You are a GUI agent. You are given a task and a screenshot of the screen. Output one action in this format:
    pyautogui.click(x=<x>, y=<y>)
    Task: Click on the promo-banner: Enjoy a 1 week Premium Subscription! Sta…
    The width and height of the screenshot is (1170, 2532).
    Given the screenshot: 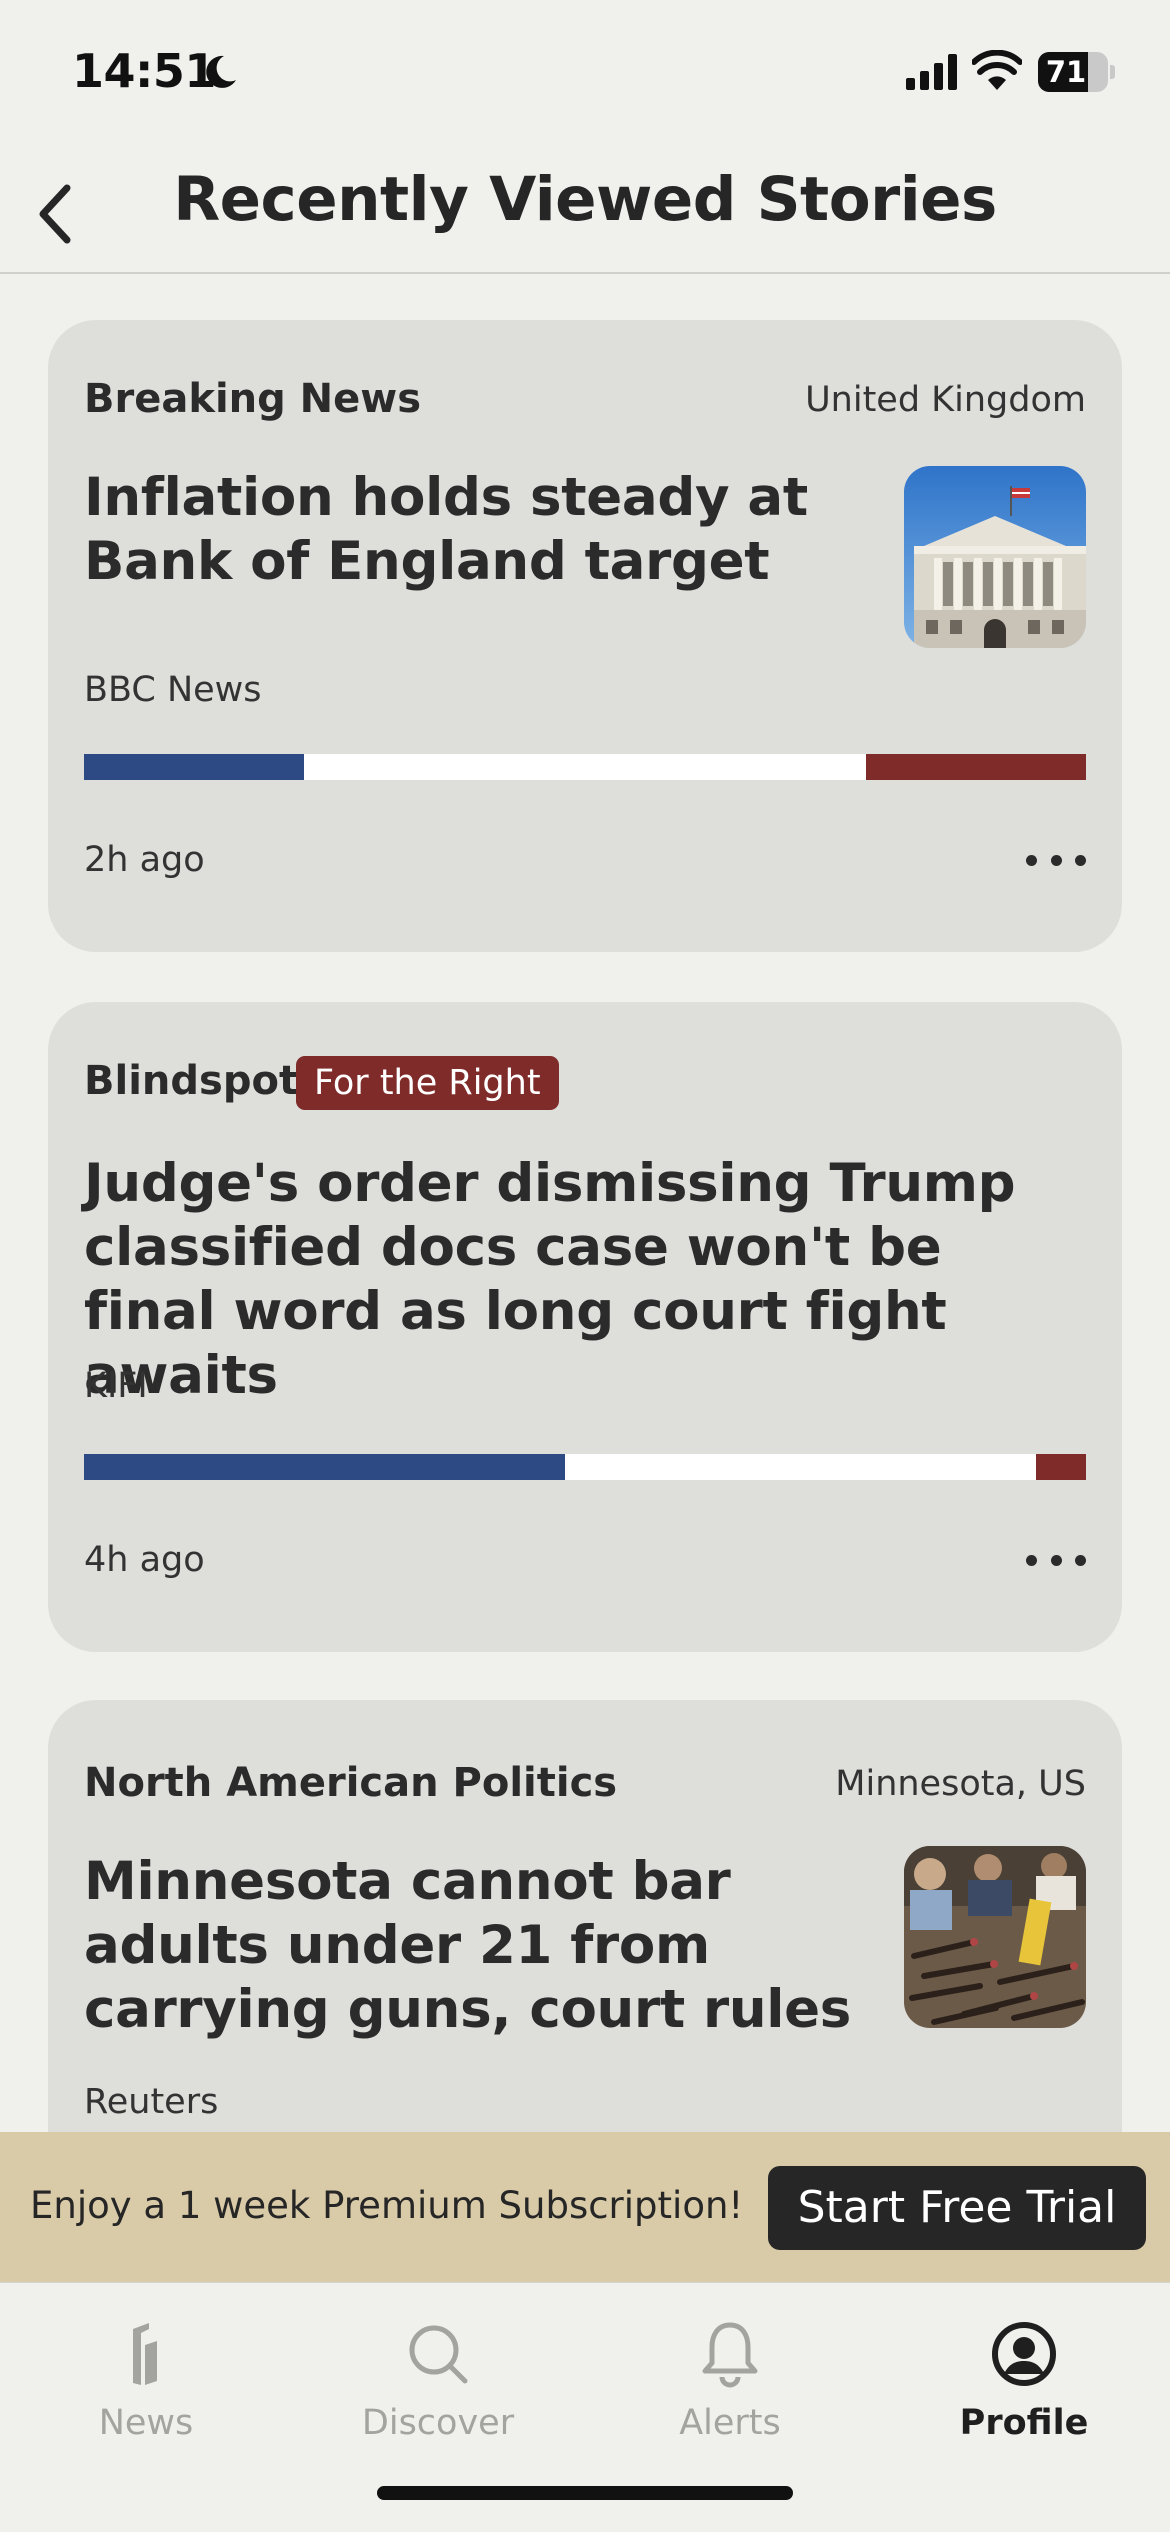 What is the action you would take?
    pyautogui.click(x=585, y=2207)
    